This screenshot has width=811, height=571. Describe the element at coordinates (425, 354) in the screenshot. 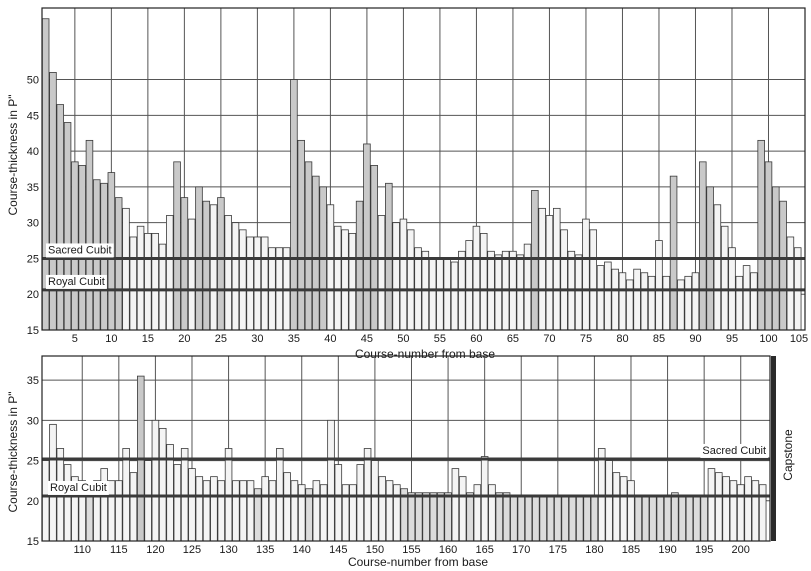

I see `chart-top-xlabel: Course-number from base` at that location.